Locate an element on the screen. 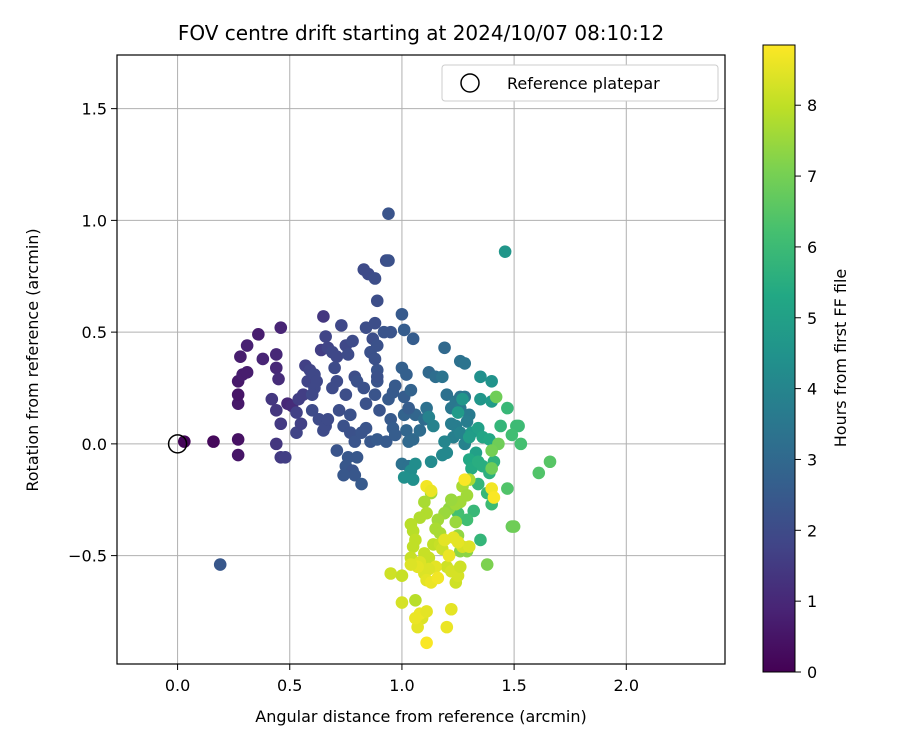 This screenshot has width=900, height=750. x-tick-label: 1.5 is located at coordinates (513, 685).